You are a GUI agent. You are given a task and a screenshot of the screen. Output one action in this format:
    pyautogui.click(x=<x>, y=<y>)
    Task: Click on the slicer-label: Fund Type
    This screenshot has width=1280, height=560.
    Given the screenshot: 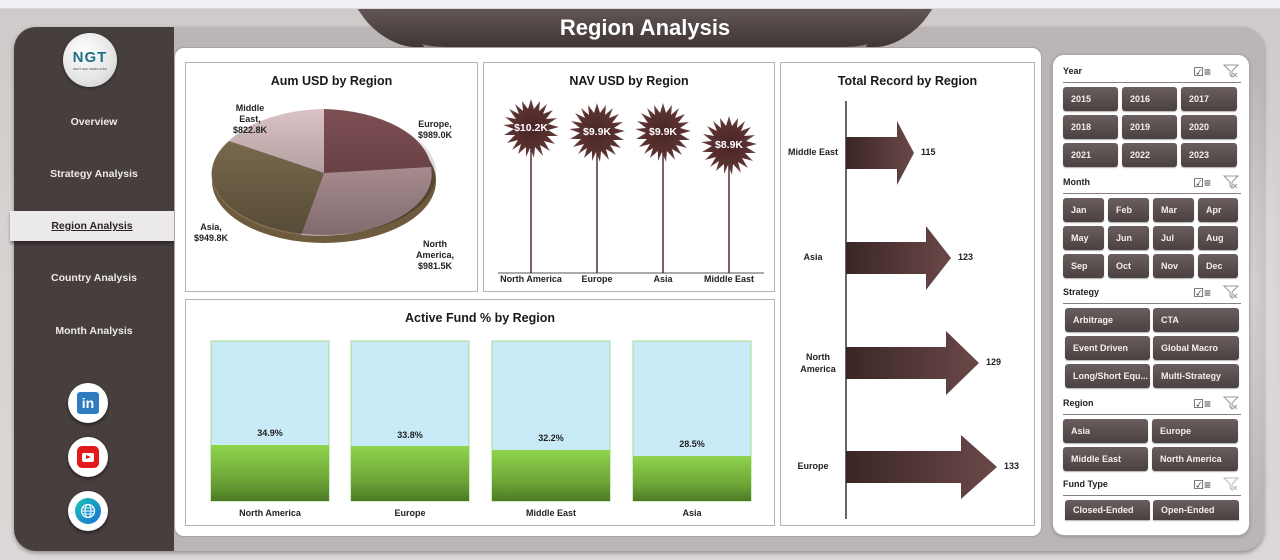 What is the action you would take?
    pyautogui.click(x=1085, y=484)
    